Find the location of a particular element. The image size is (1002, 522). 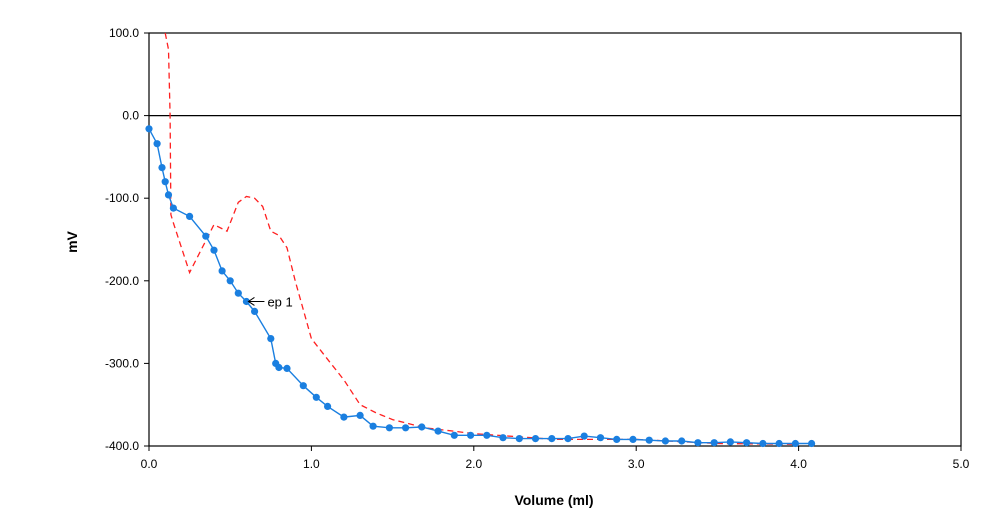

y-tick-label: 0.0 is located at coordinates (130, 116).